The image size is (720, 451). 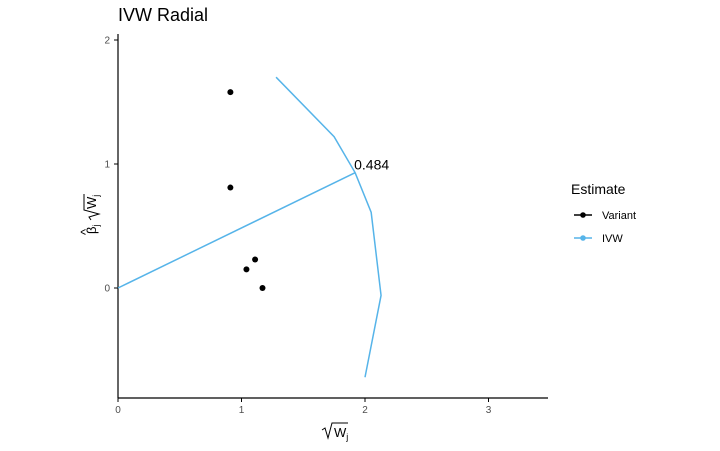 What do you see at coordinates (365, 410) in the screenshot?
I see `x-tick-label: 2` at bounding box center [365, 410].